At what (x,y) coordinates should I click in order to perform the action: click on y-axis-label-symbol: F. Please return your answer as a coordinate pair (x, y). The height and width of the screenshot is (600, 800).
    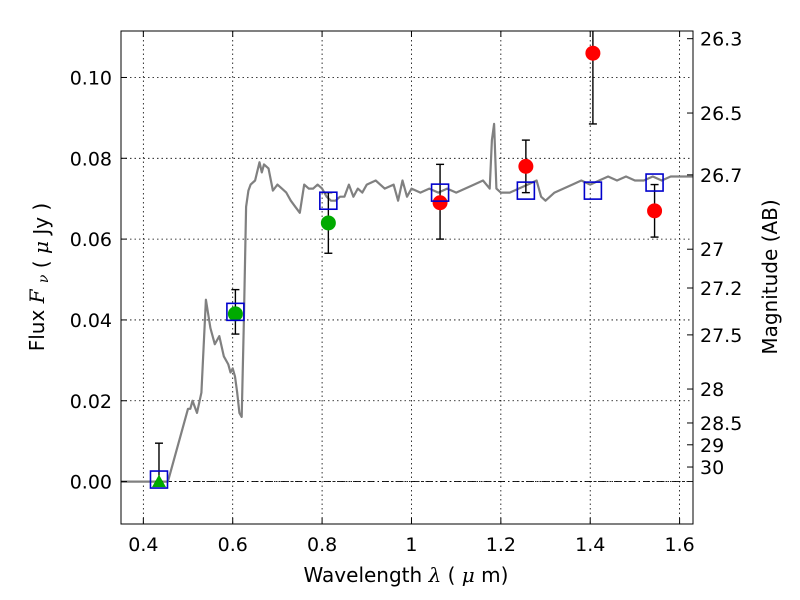
    Looking at the image, I should click on (37, 296).